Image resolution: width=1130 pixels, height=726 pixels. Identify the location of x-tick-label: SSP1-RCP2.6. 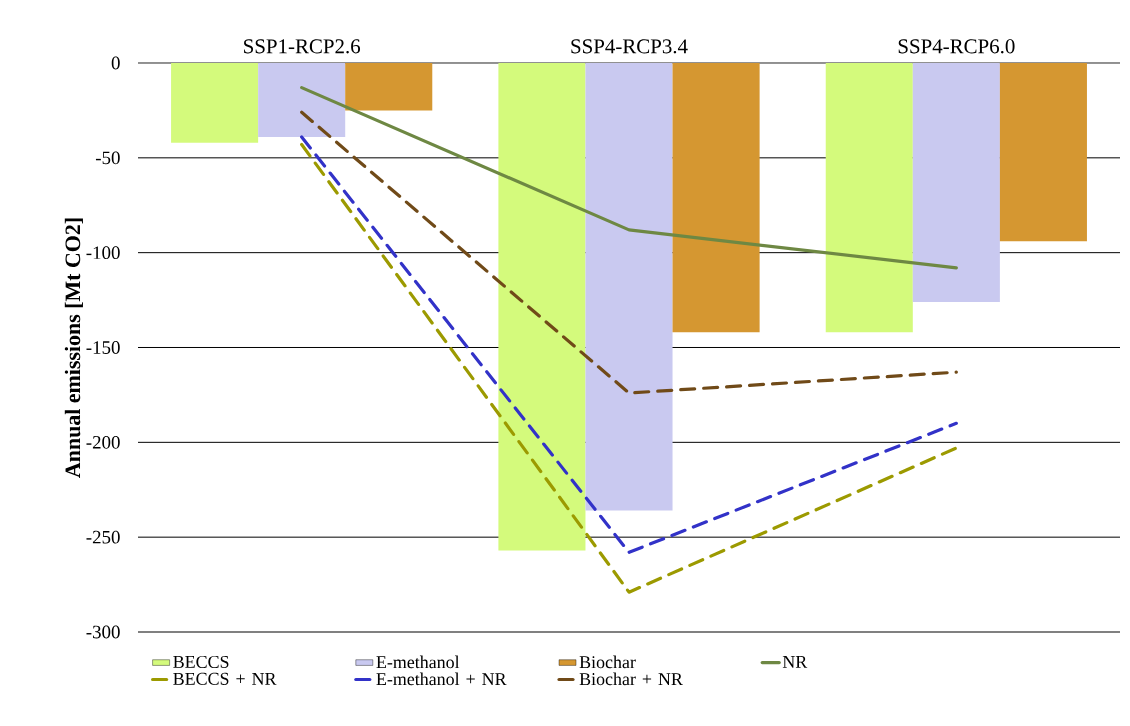
(302, 46).